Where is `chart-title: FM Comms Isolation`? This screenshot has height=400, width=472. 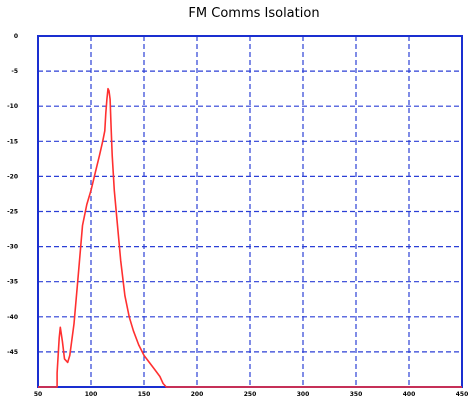
chart-title: FM Comms Isolation is located at coordinates (254, 13).